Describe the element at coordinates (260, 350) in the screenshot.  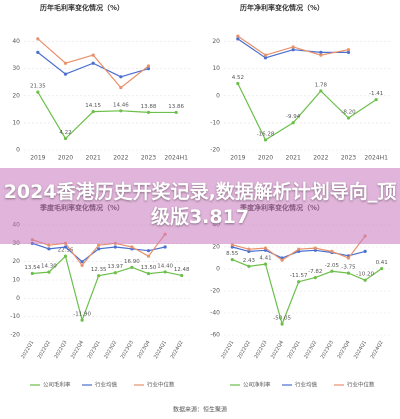
I see `x-tick-label: 2022Q3` at that location.